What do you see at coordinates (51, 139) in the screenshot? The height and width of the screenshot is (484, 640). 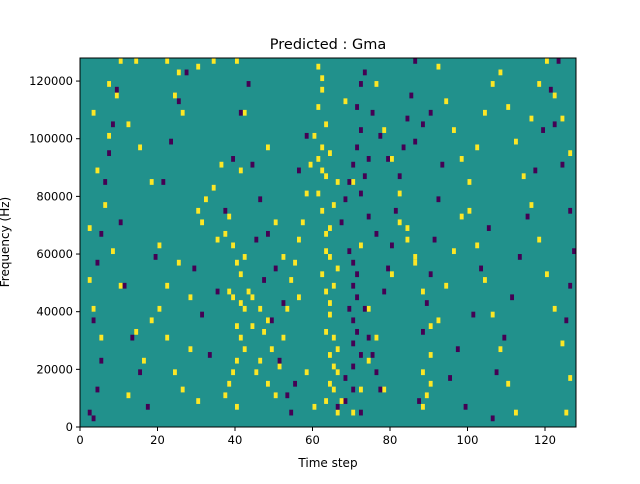 I see `y-tick-label: 100000` at bounding box center [51, 139].